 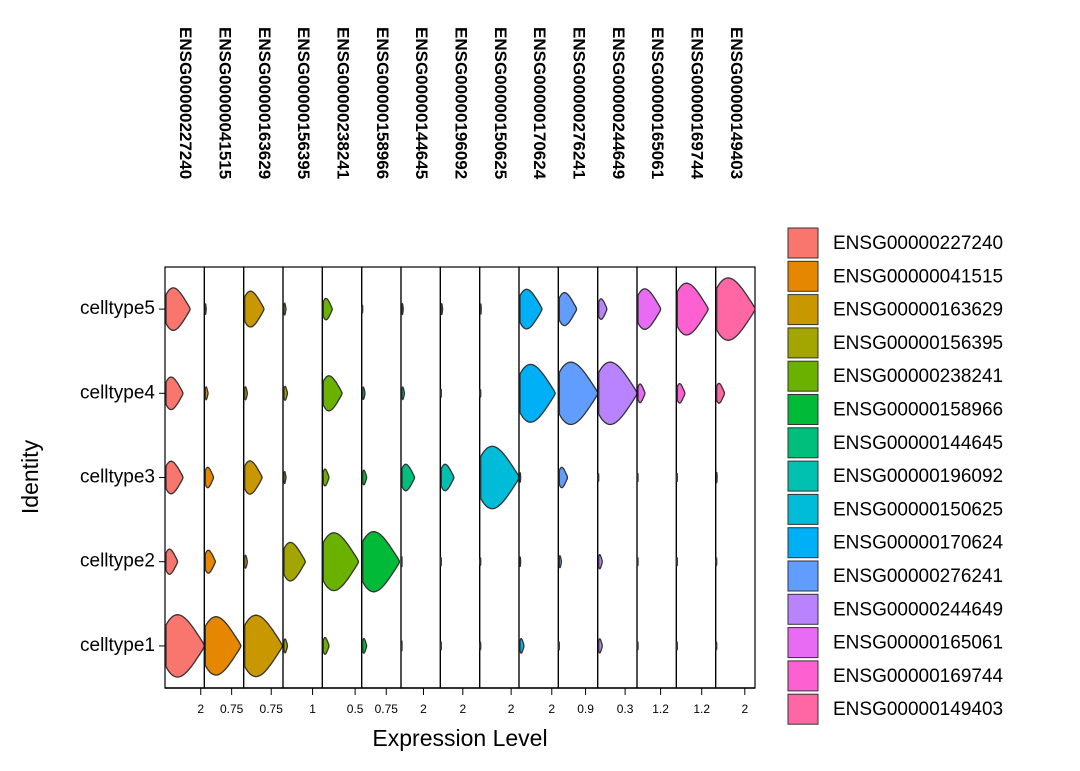 I want to click on panel-label: ENSG00000238241, so click(x=343, y=103).